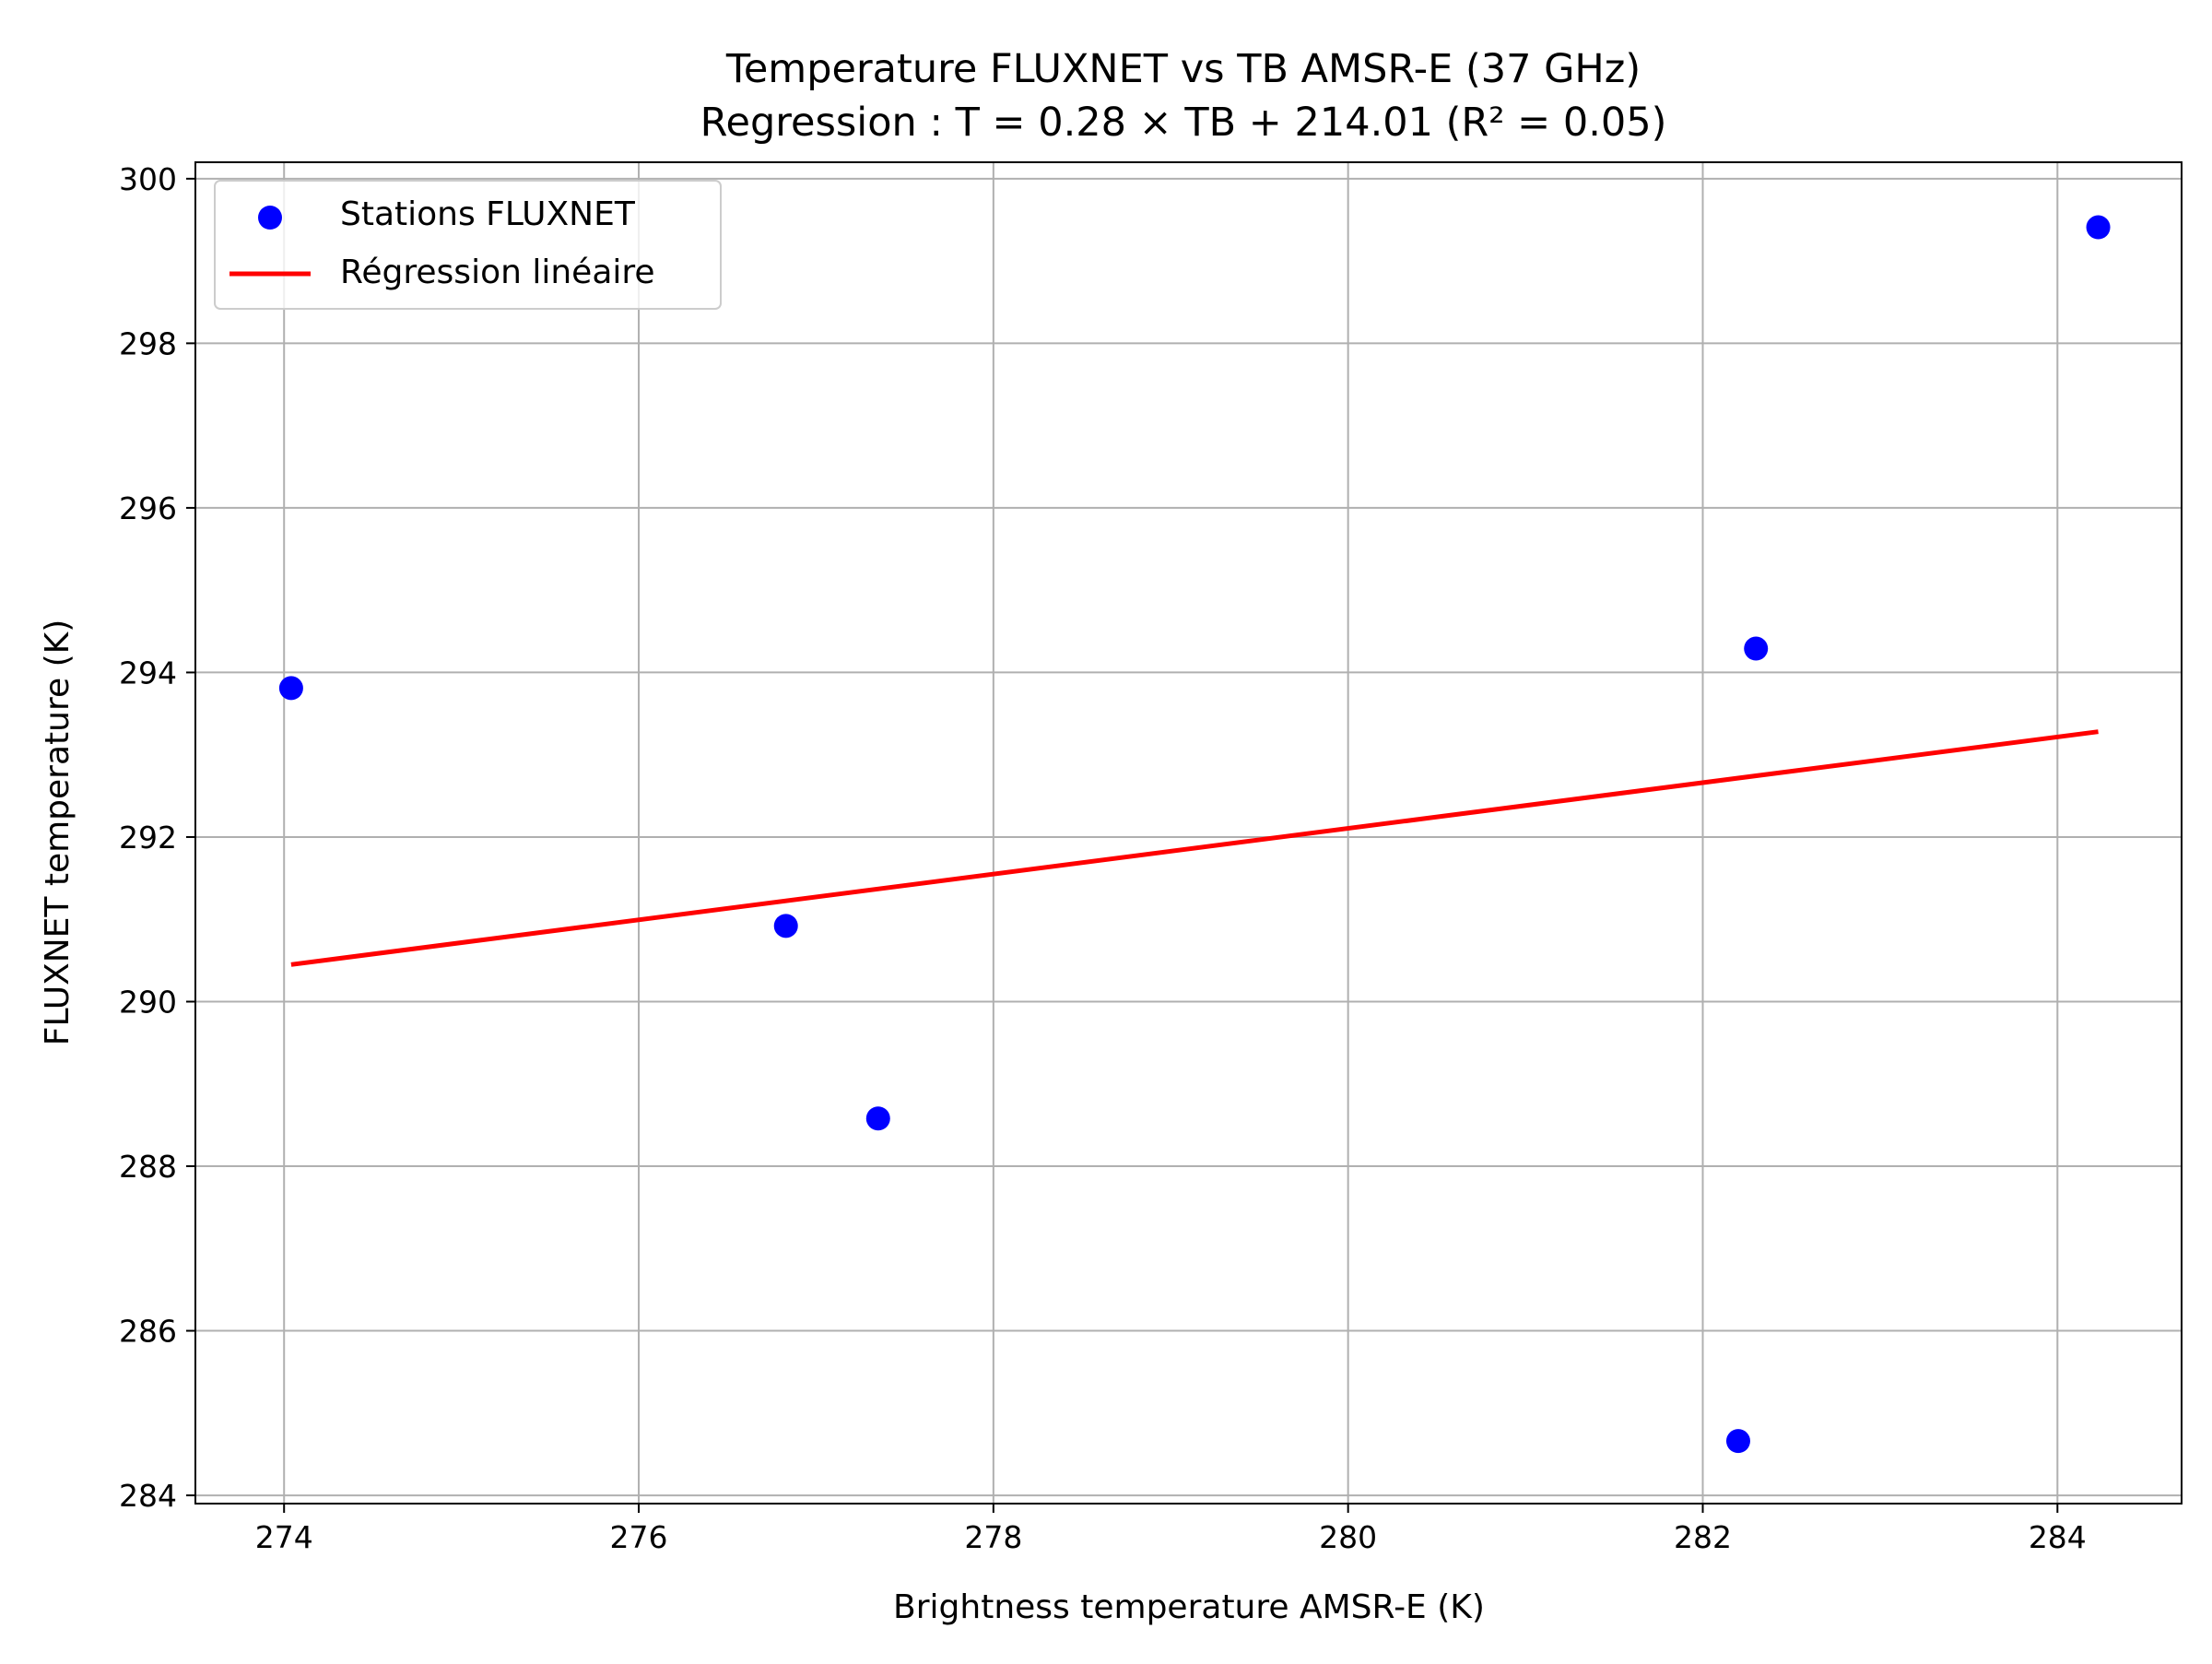  I want to click on y-tick-label: 286, so click(148, 1332).